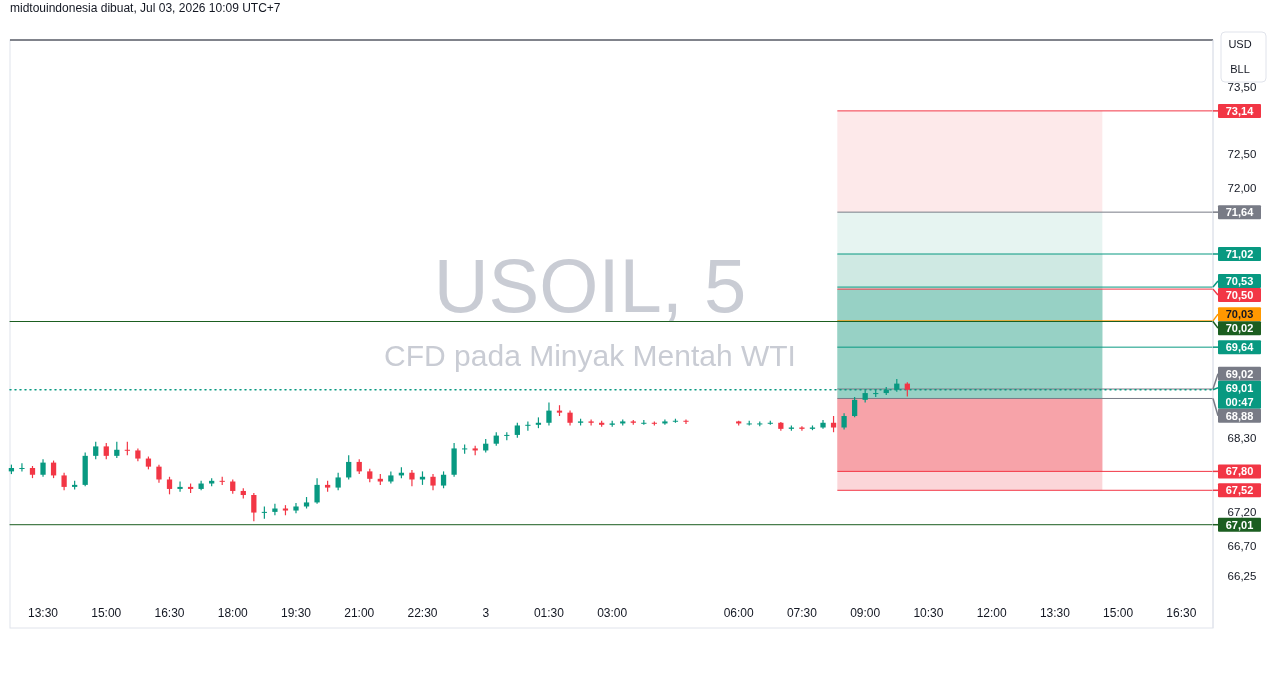  Describe the element at coordinates (739, 613) in the screenshot. I see `x-tick-label: 06:00` at that location.